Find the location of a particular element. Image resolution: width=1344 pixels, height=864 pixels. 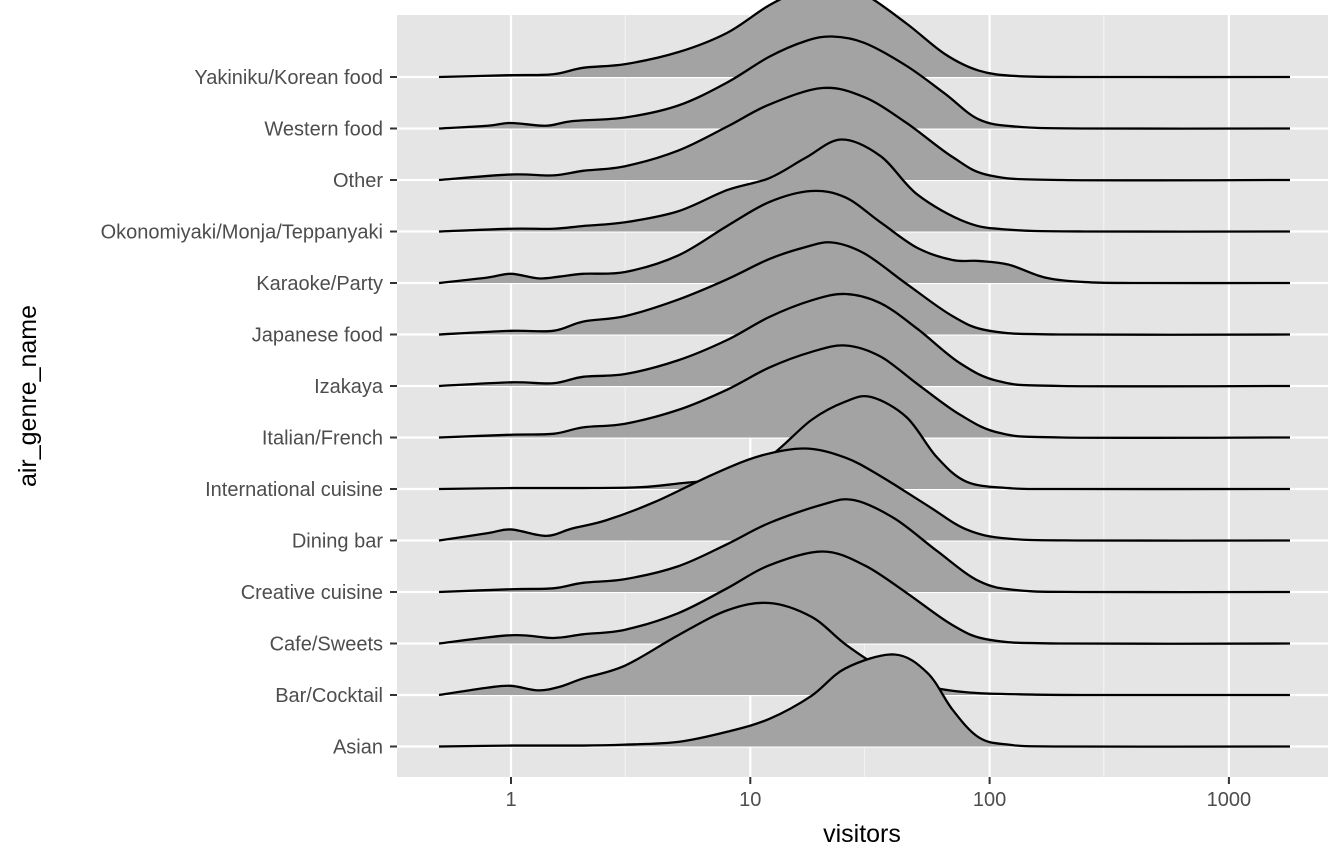

ridge-fill-izakaya is located at coordinates (864, 340).